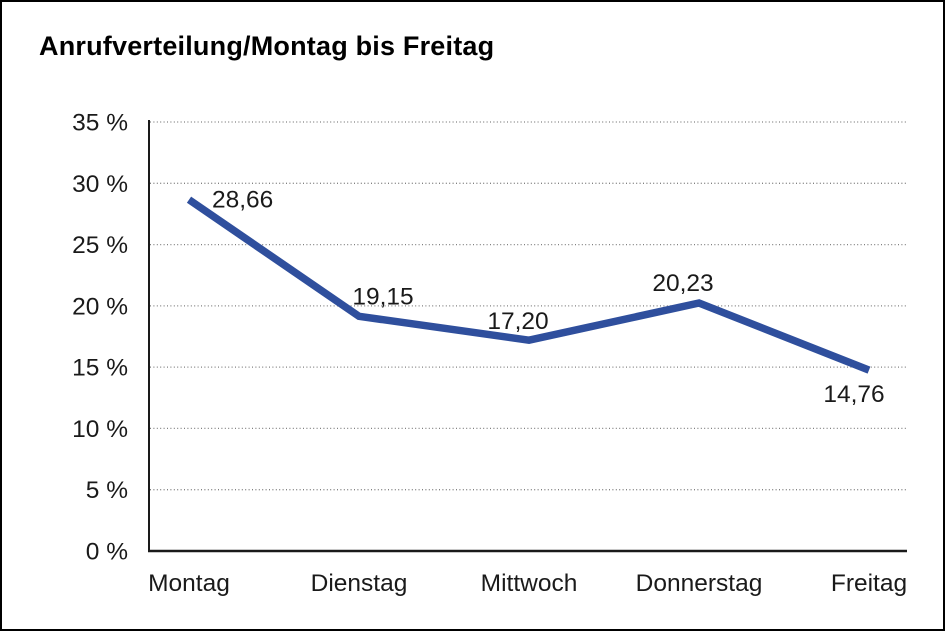 The width and height of the screenshot is (945, 631). Describe the element at coordinates (869, 583) in the screenshot. I see `x-category-label: Freitag` at that location.